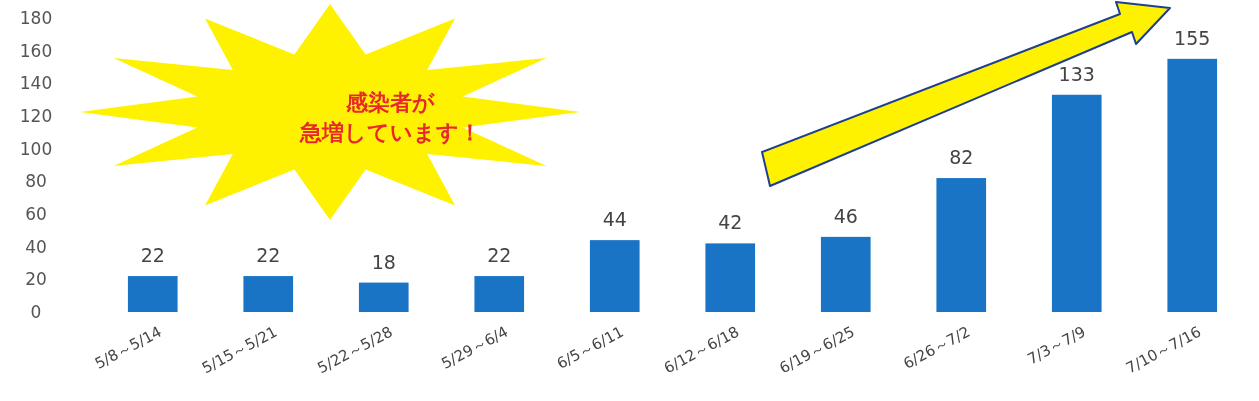 The width and height of the screenshot is (1259, 401). What do you see at coordinates (1192, 37) in the screenshot?
I see `data-label: 155` at bounding box center [1192, 37].